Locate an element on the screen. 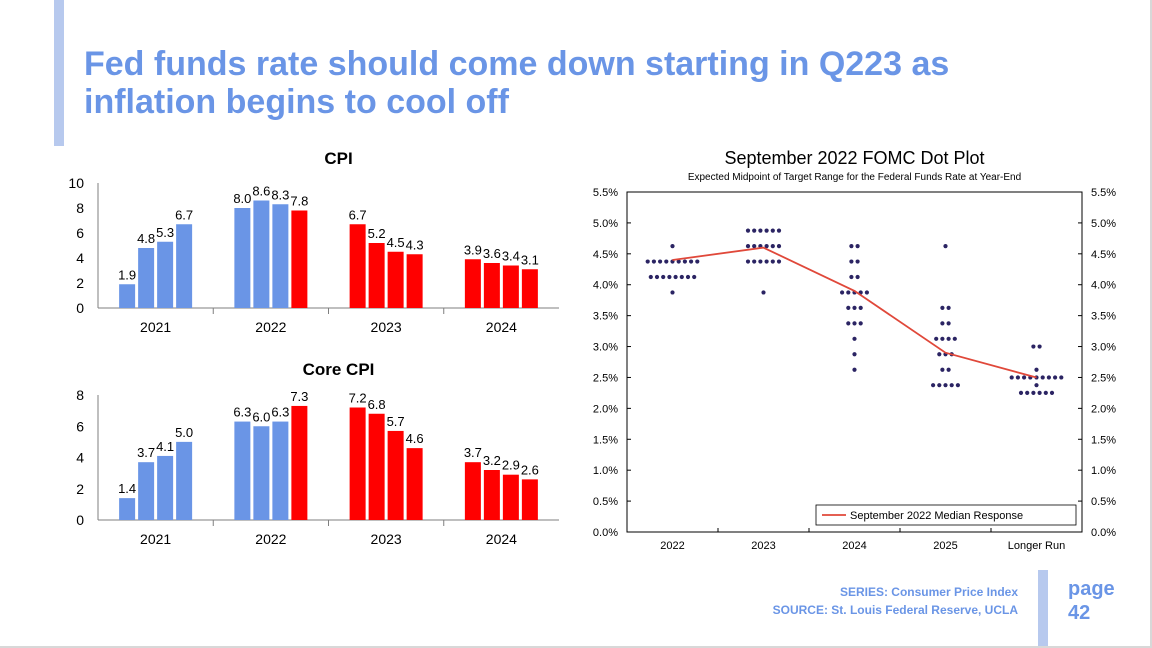  data-label: 2.9 is located at coordinates (511, 465).